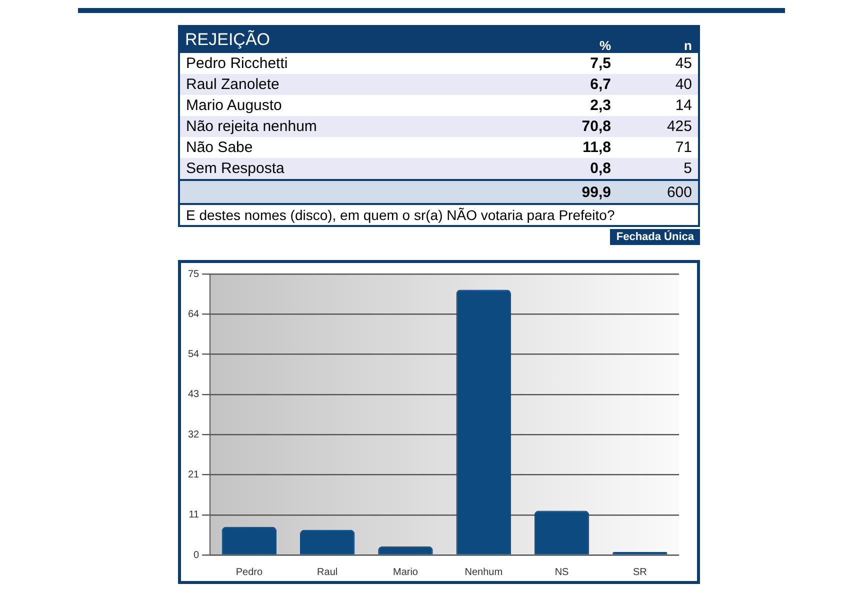  I want to click on text: 600, so click(679, 192).